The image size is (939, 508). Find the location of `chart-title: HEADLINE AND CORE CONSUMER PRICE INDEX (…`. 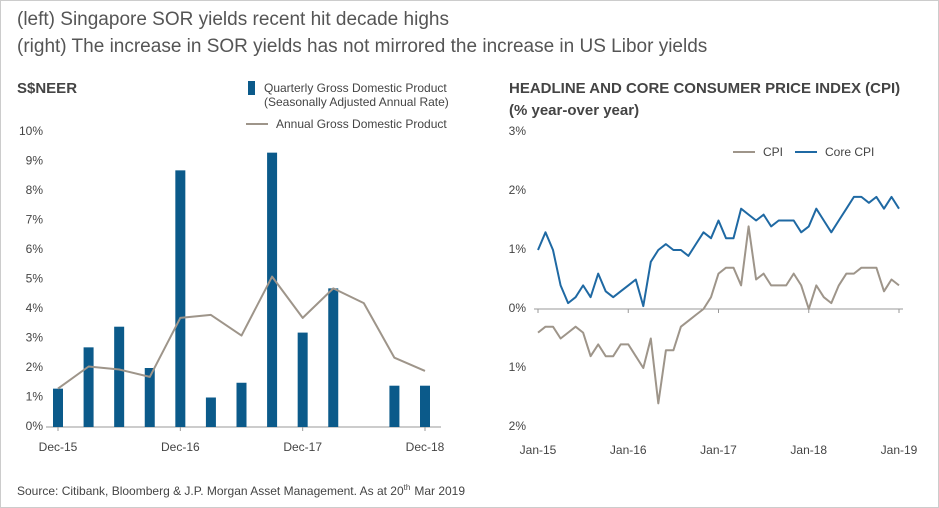

chart-title: HEADLINE AND CORE CONSUMER PRICE INDEX (… is located at coordinates (704, 88).